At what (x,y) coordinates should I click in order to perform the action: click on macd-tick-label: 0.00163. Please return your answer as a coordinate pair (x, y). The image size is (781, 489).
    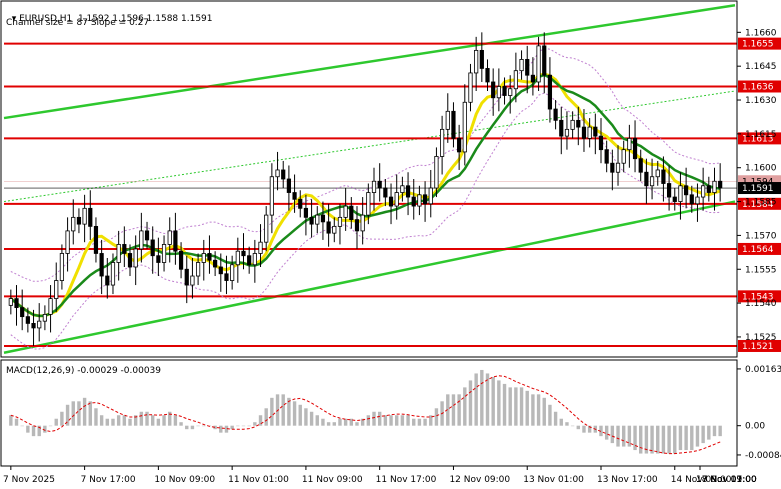
    Looking at the image, I should click on (763, 370).